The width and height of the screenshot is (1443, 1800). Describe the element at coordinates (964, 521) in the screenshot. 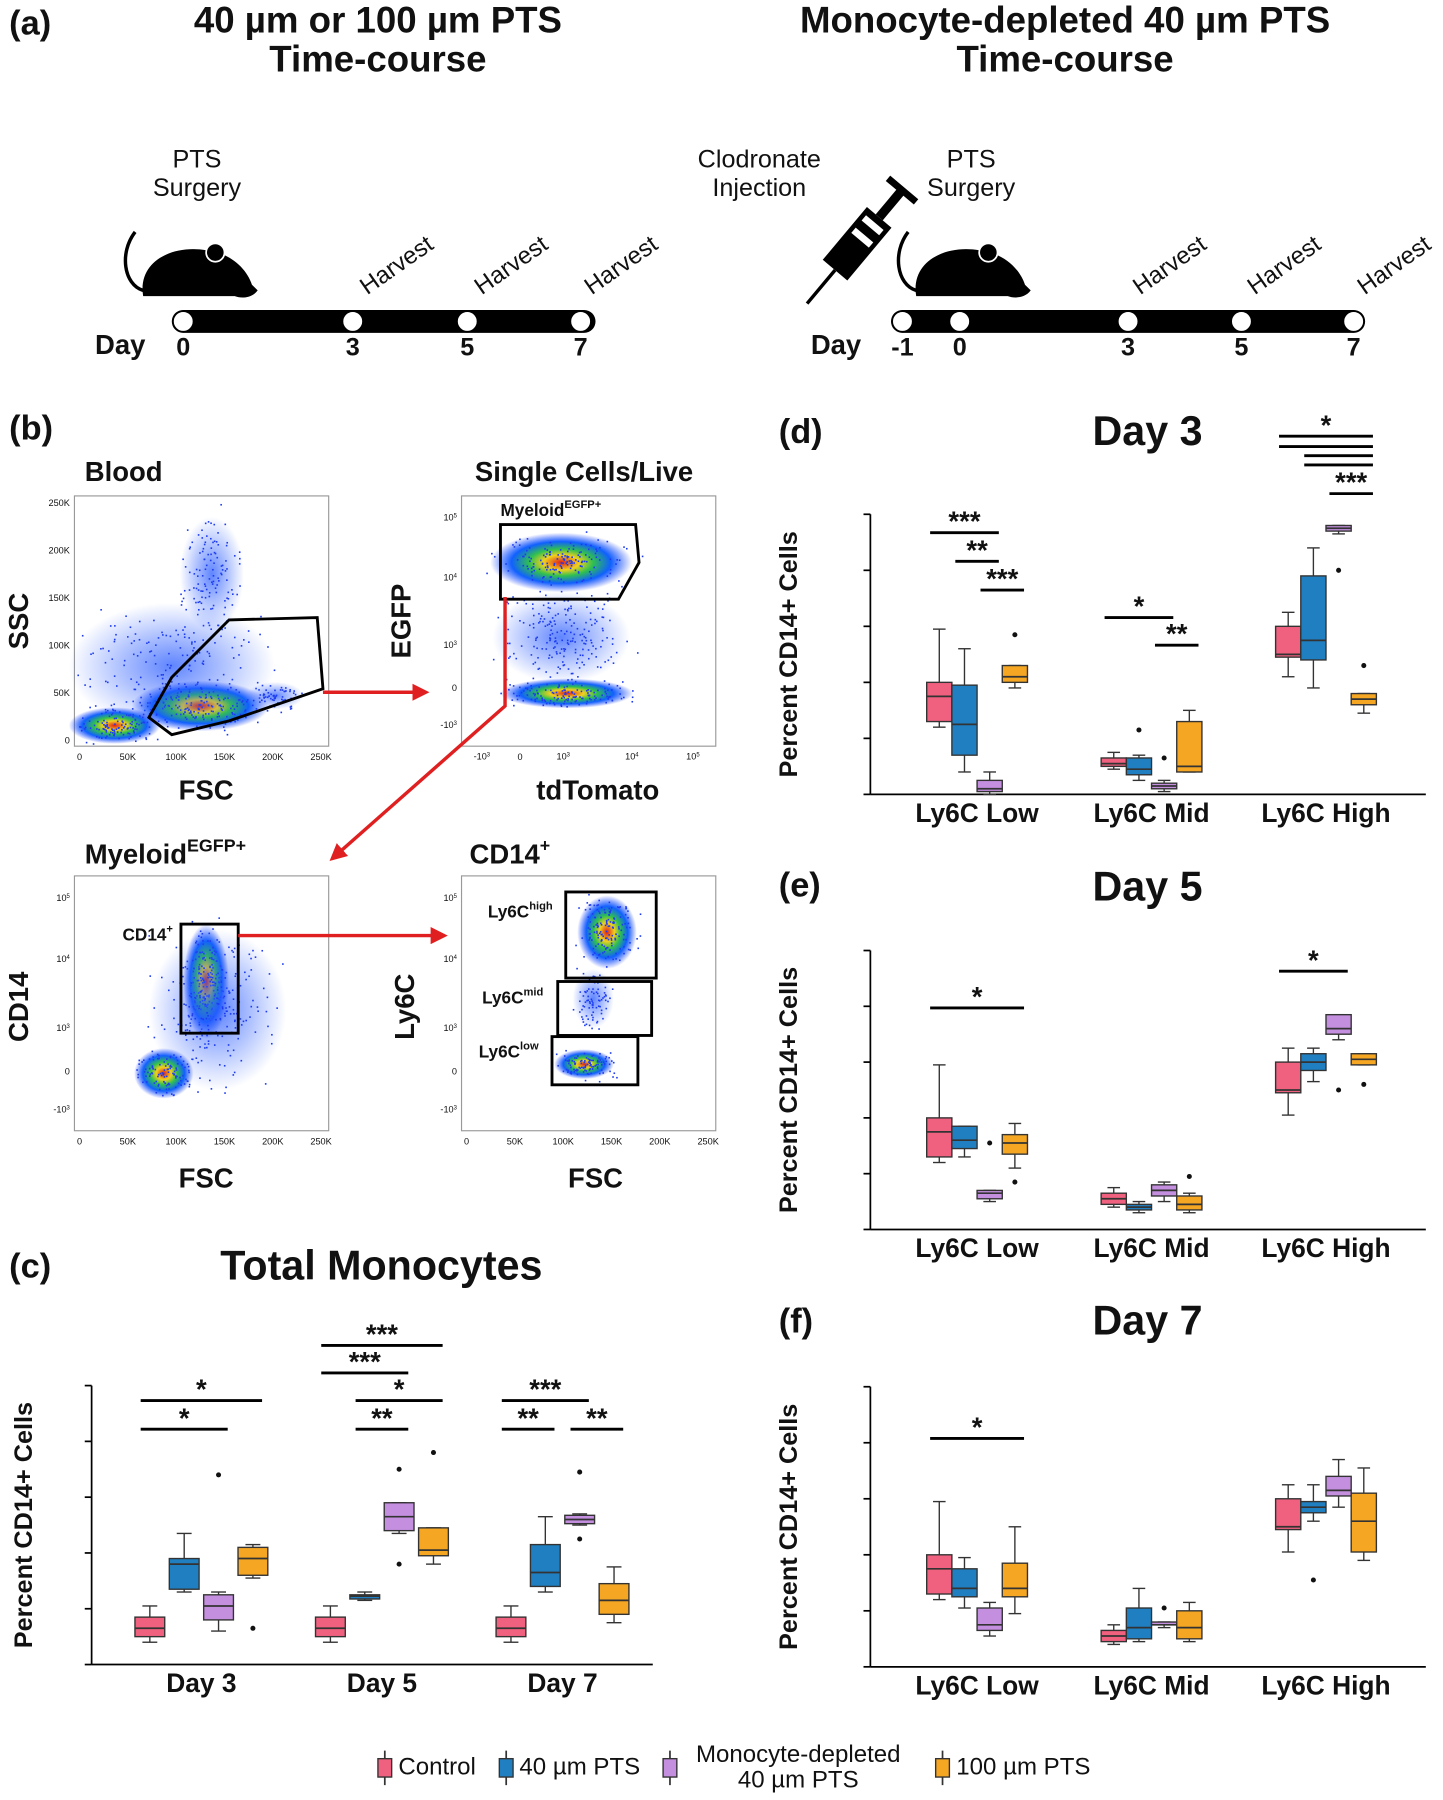

I see `significance-label: ***` at that location.